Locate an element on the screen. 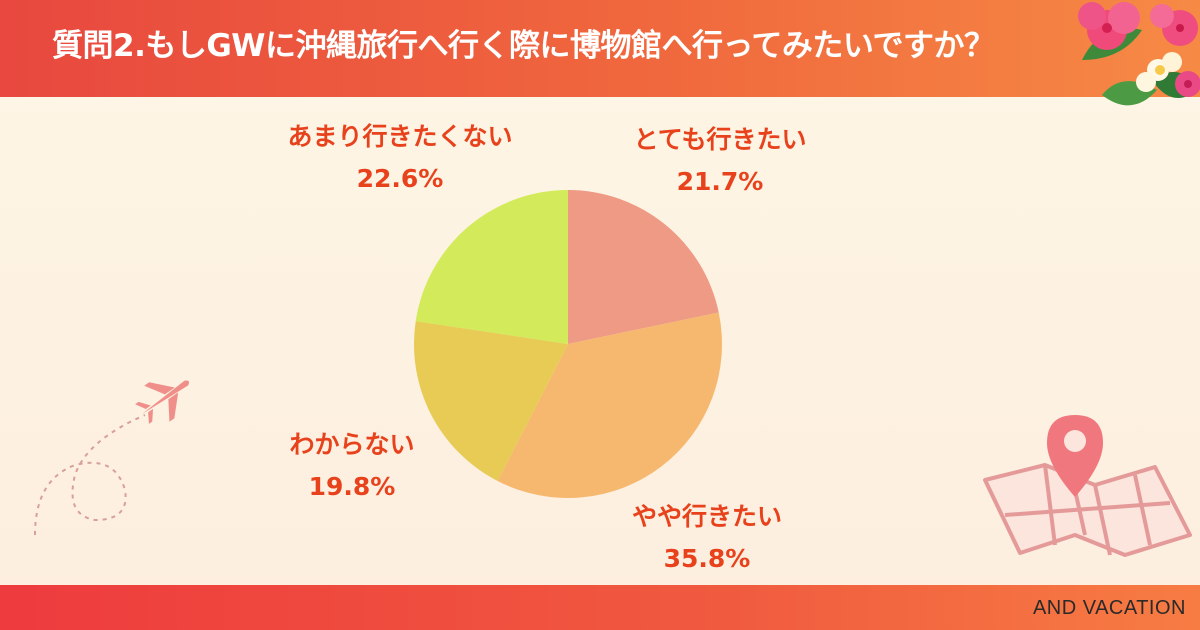  airplane-icon is located at coordinates (162, 402).